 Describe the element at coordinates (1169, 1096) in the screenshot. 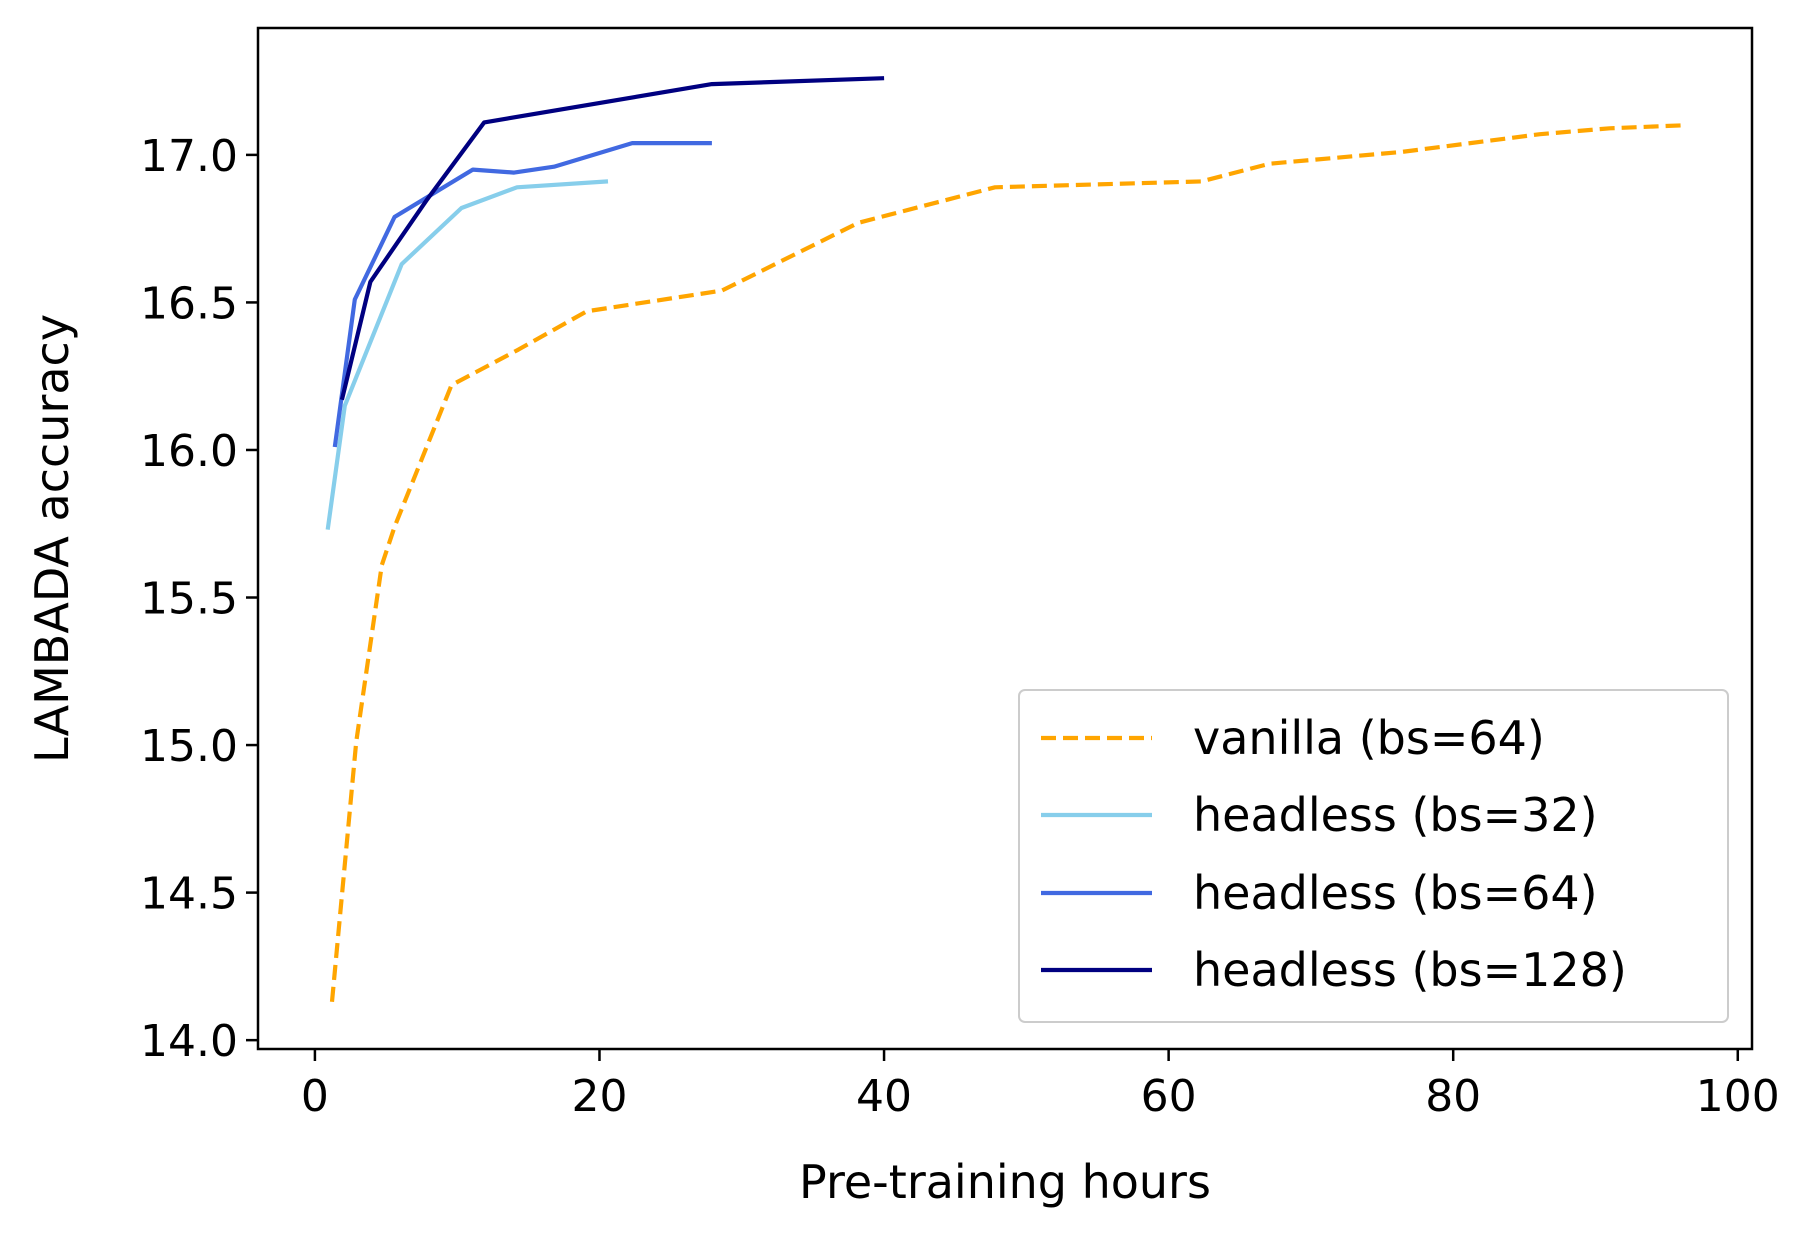

I see `x-tick-label: 60` at that location.